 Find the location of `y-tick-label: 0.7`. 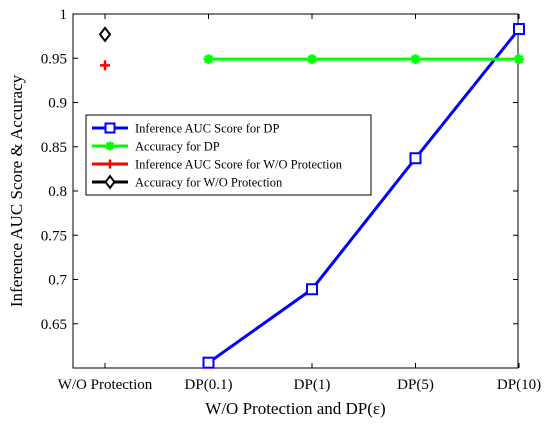

y-tick-label: 0.7 is located at coordinates (57, 281).